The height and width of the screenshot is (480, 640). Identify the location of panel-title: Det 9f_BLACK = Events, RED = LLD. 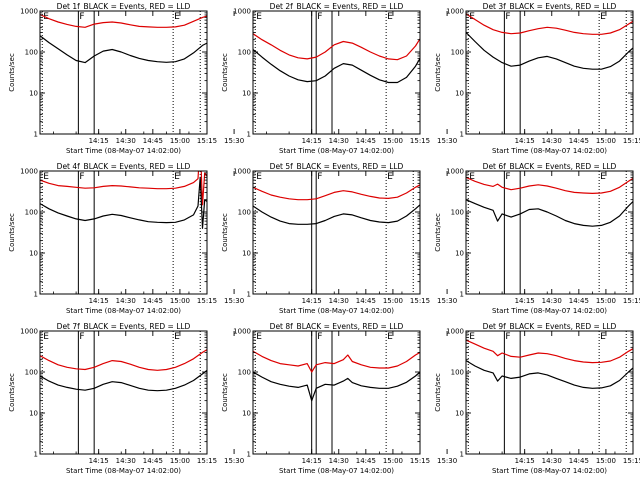
(550, 326).